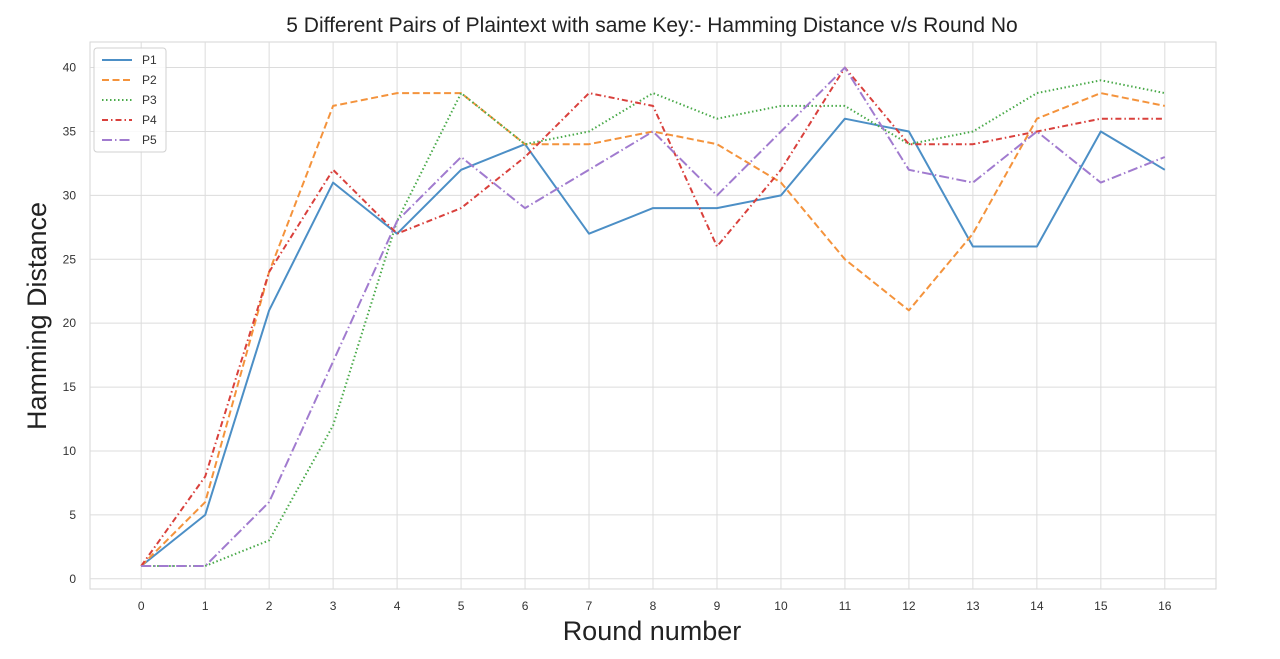 The width and height of the screenshot is (1280, 659). Describe the element at coordinates (525, 606) in the screenshot. I see `x-tick-label: 6` at that location.